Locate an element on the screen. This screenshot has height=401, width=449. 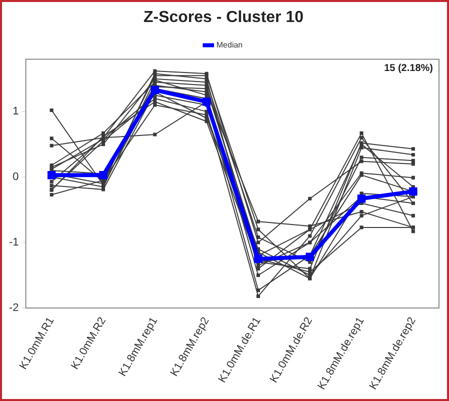
y-tick-label: 1 is located at coordinates (15, 112).